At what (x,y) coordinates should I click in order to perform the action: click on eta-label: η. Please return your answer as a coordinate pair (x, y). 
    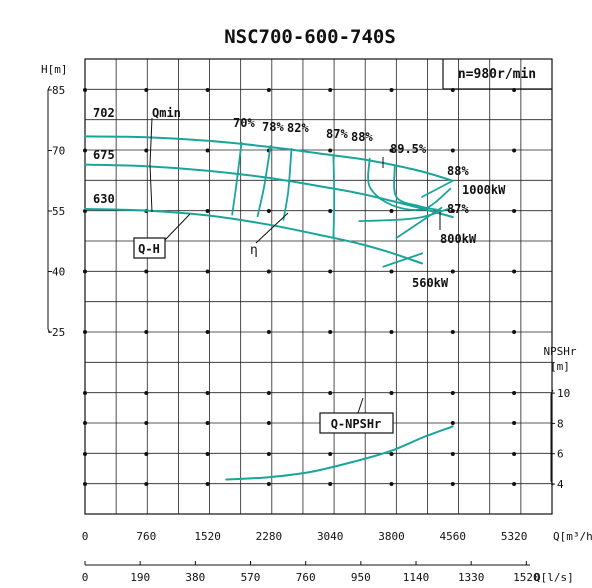
    Looking at the image, I should click on (254, 250).